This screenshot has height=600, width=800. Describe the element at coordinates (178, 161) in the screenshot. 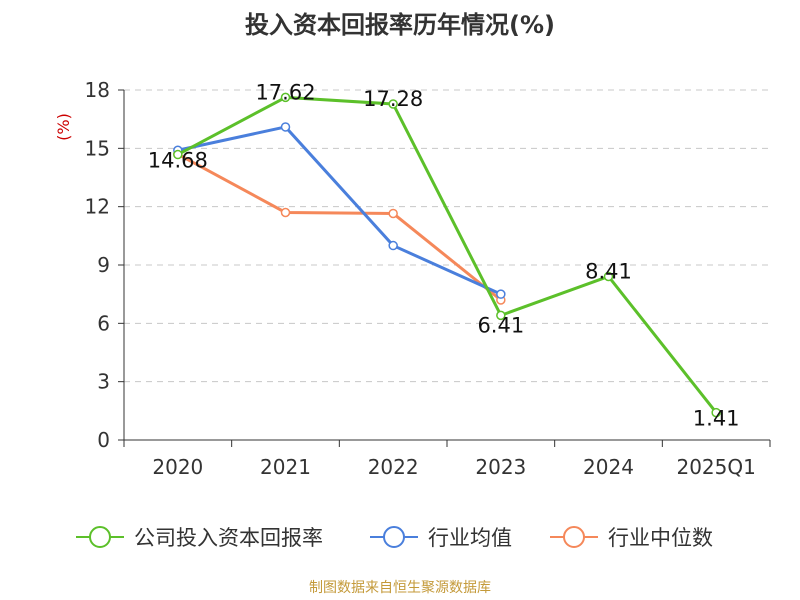

I see `data-label: 14.68` at that location.